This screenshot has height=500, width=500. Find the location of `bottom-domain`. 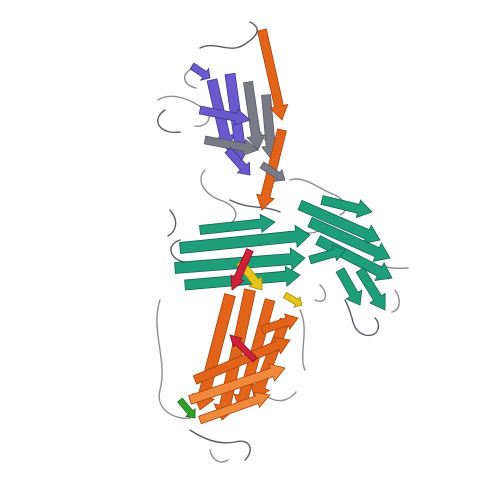

bottom-domain is located at coordinates (238, 356).